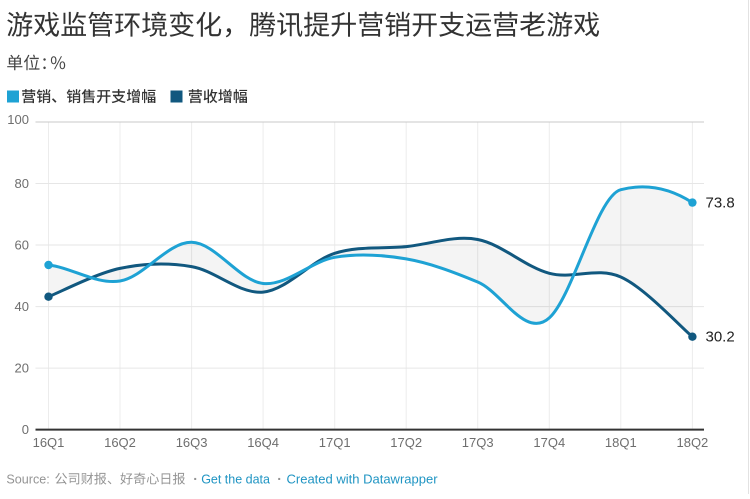 Image resolution: width=750 pixels, height=499 pixels. What do you see at coordinates (406, 442) in the screenshot?
I see `svg-text: 17Q2` at bounding box center [406, 442].